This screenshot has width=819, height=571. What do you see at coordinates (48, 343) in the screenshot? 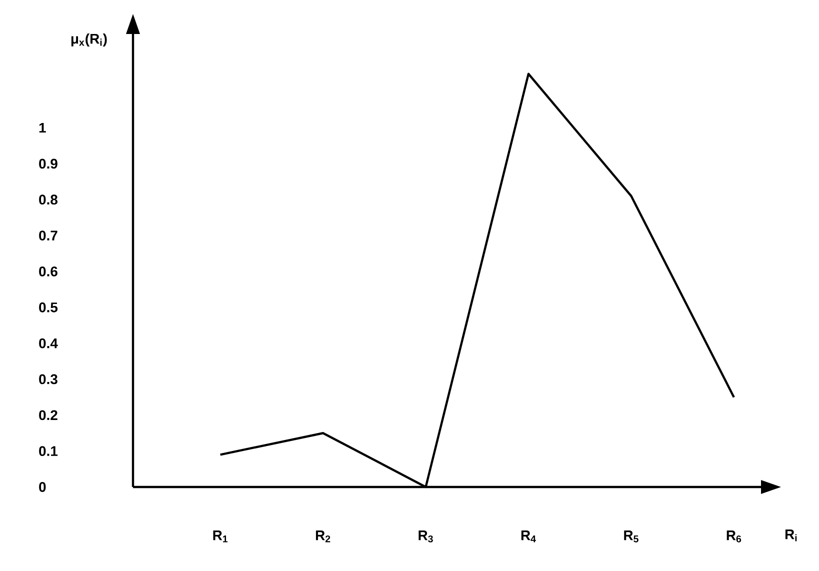
I see `y-tick-label: 0.4` at bounding box center [48, 343].